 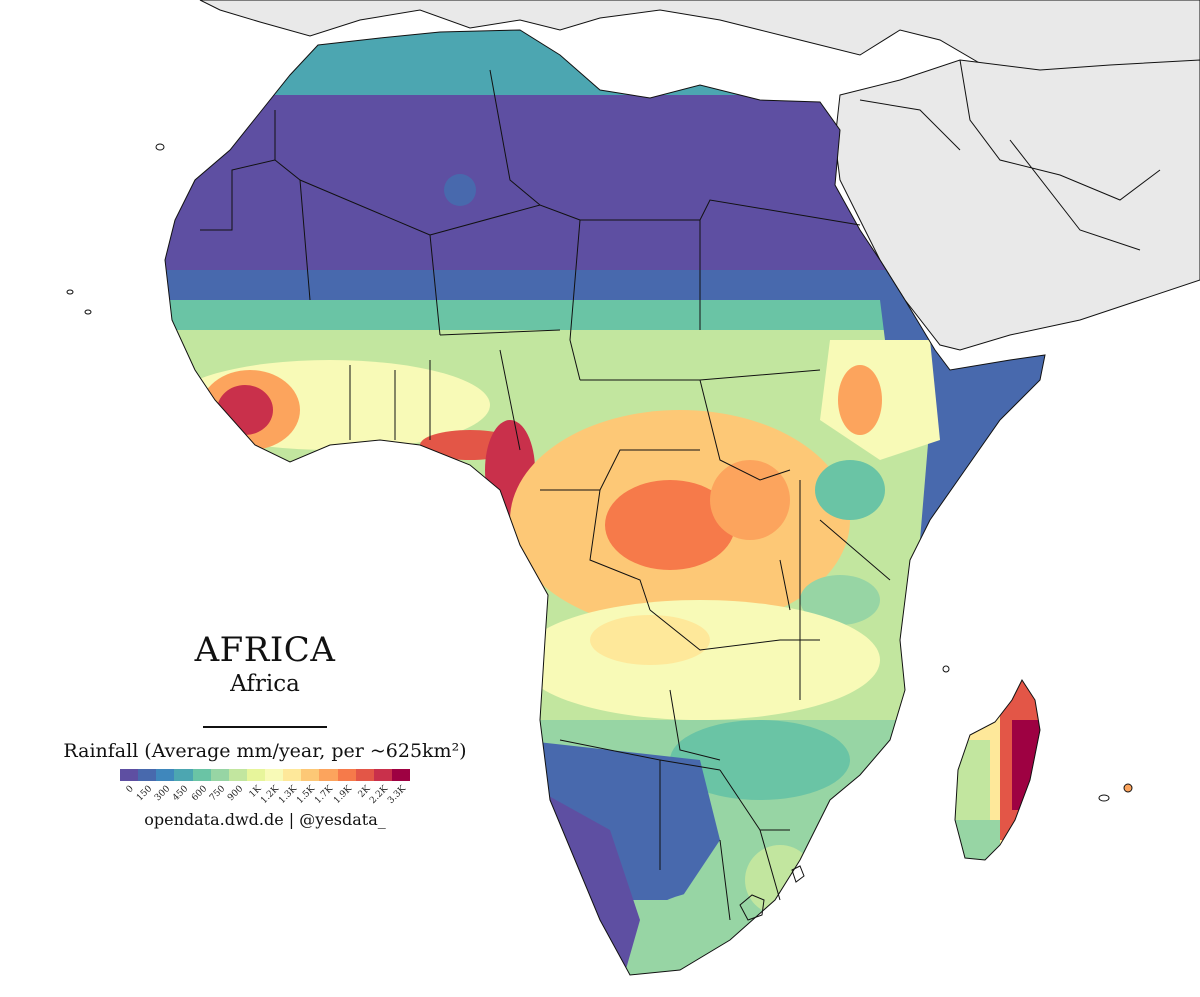 I want to click on color-scale, so click(x=265, y=775).